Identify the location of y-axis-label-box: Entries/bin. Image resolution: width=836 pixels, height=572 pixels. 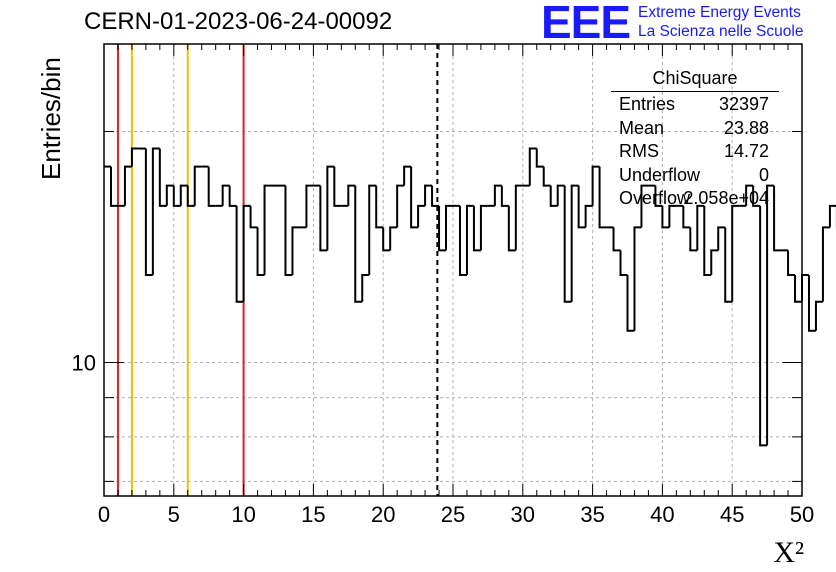
(35, 120).